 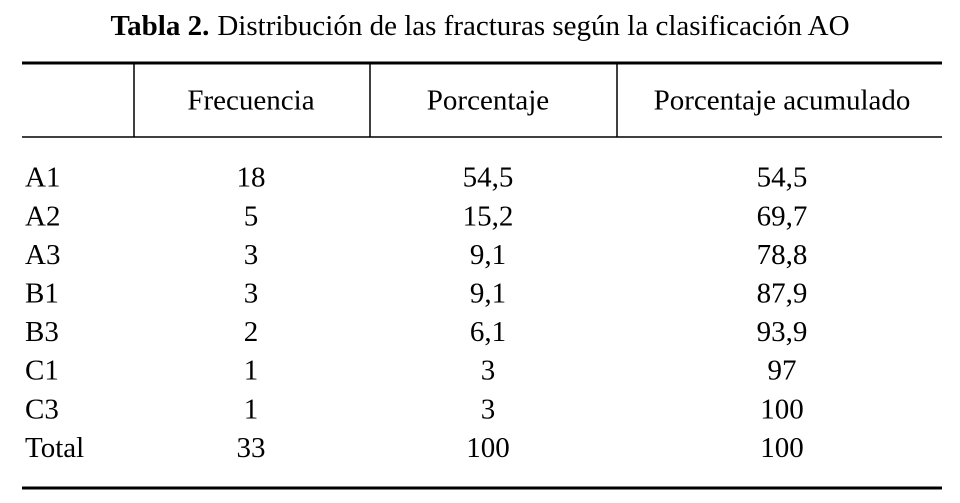 I want to click on cell: 97, so click(x=782, y=371).